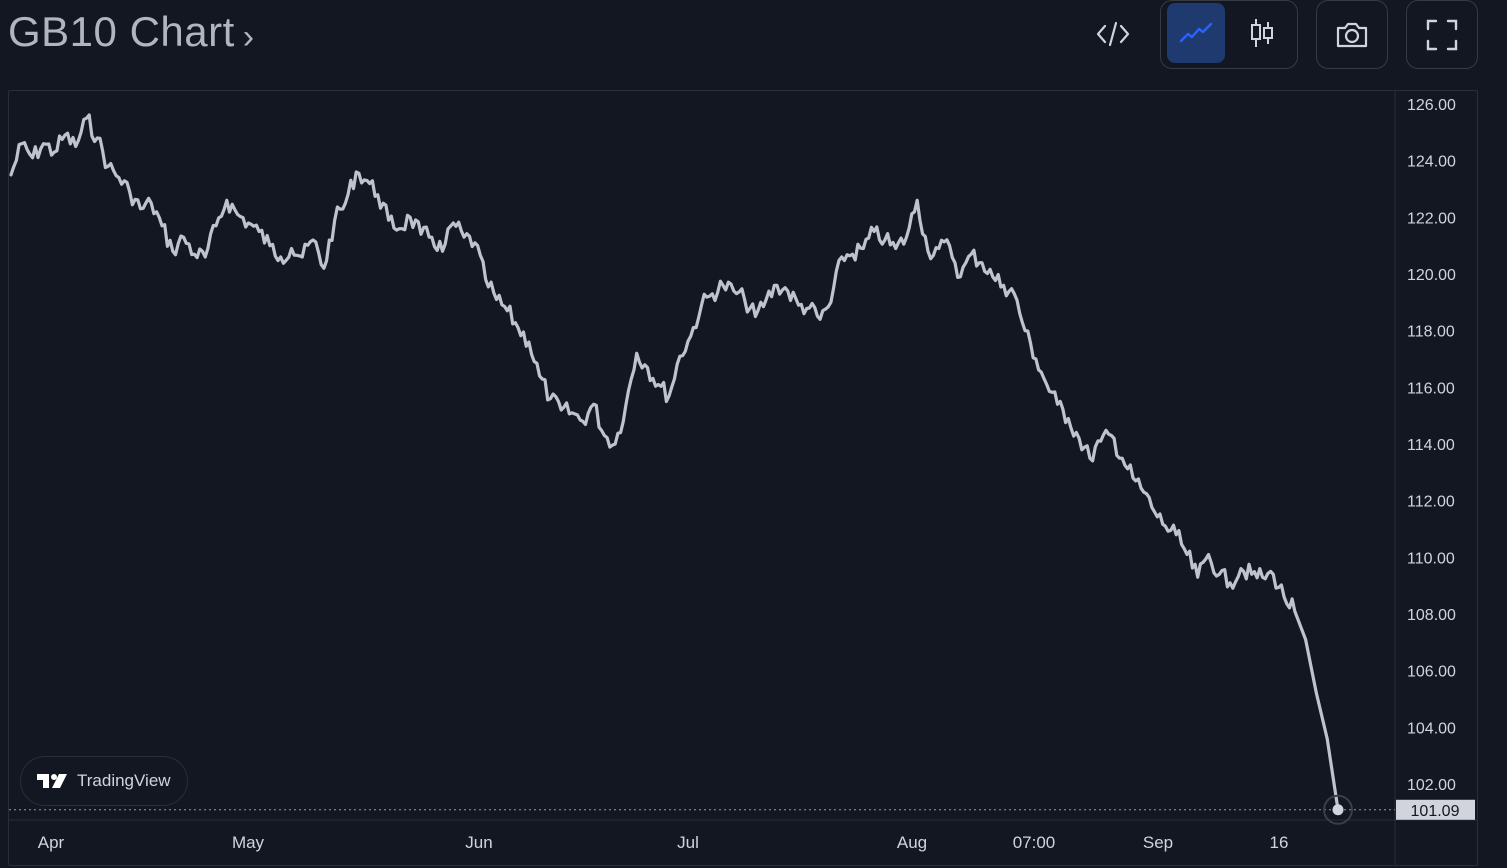  What do you see at coordinates (1431, 445) in the screenshot?
I see `y-tick-label: 114.00` at bounding box center [1431, 445].